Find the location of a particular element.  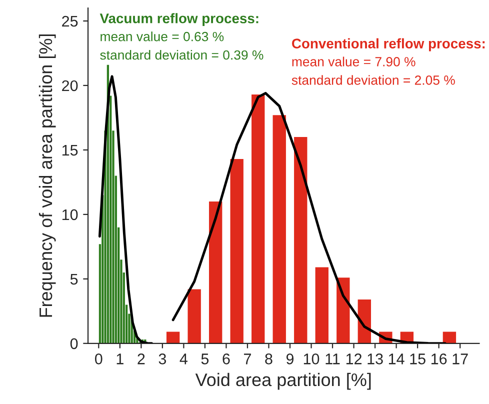

x-tick-label: 14 is located at coordinates (396, 359).